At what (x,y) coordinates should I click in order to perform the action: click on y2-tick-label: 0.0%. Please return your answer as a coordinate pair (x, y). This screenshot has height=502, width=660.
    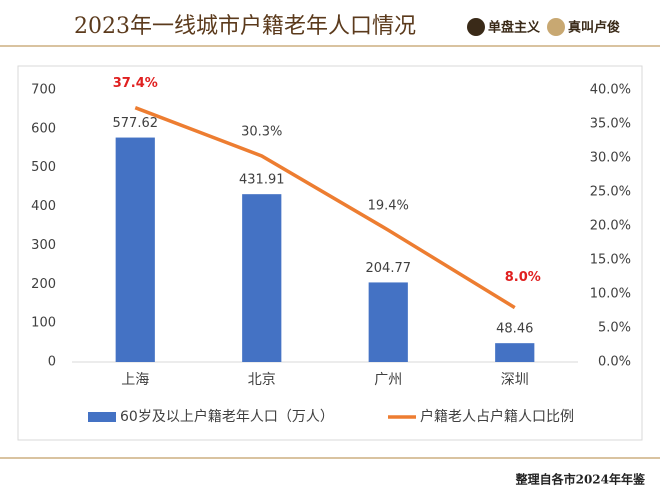
    Looking at the image, I should click on (614, 362).